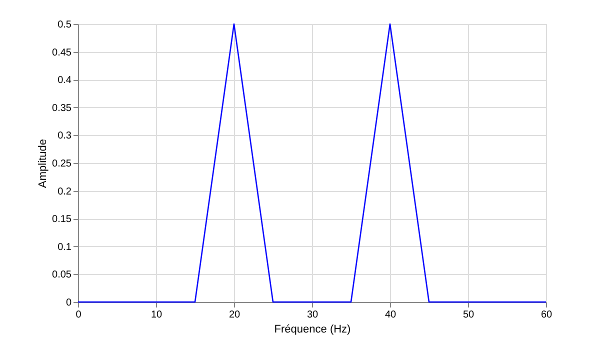 The height and width of the screenshot is (340, 604). What do you see at coordinates (69, 303) in the screenshot?
I see `y-tick-label: 0` at bounding box center [69, 303].